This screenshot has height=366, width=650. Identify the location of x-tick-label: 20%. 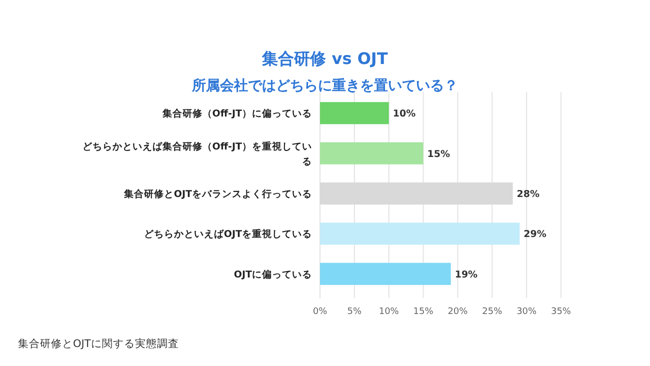
(458, 312).